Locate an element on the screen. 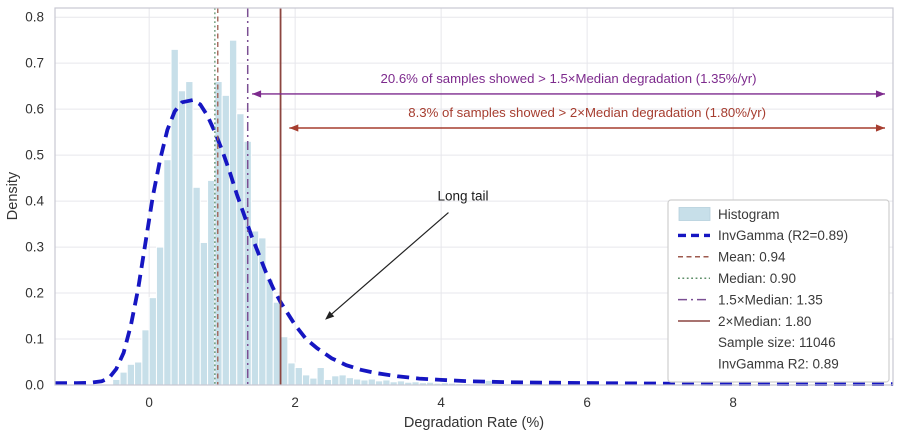 This screenshot has width=900, height=440. annotation-gt-1-5x-median-right-arrowhead is located at coordinates (880, 94).